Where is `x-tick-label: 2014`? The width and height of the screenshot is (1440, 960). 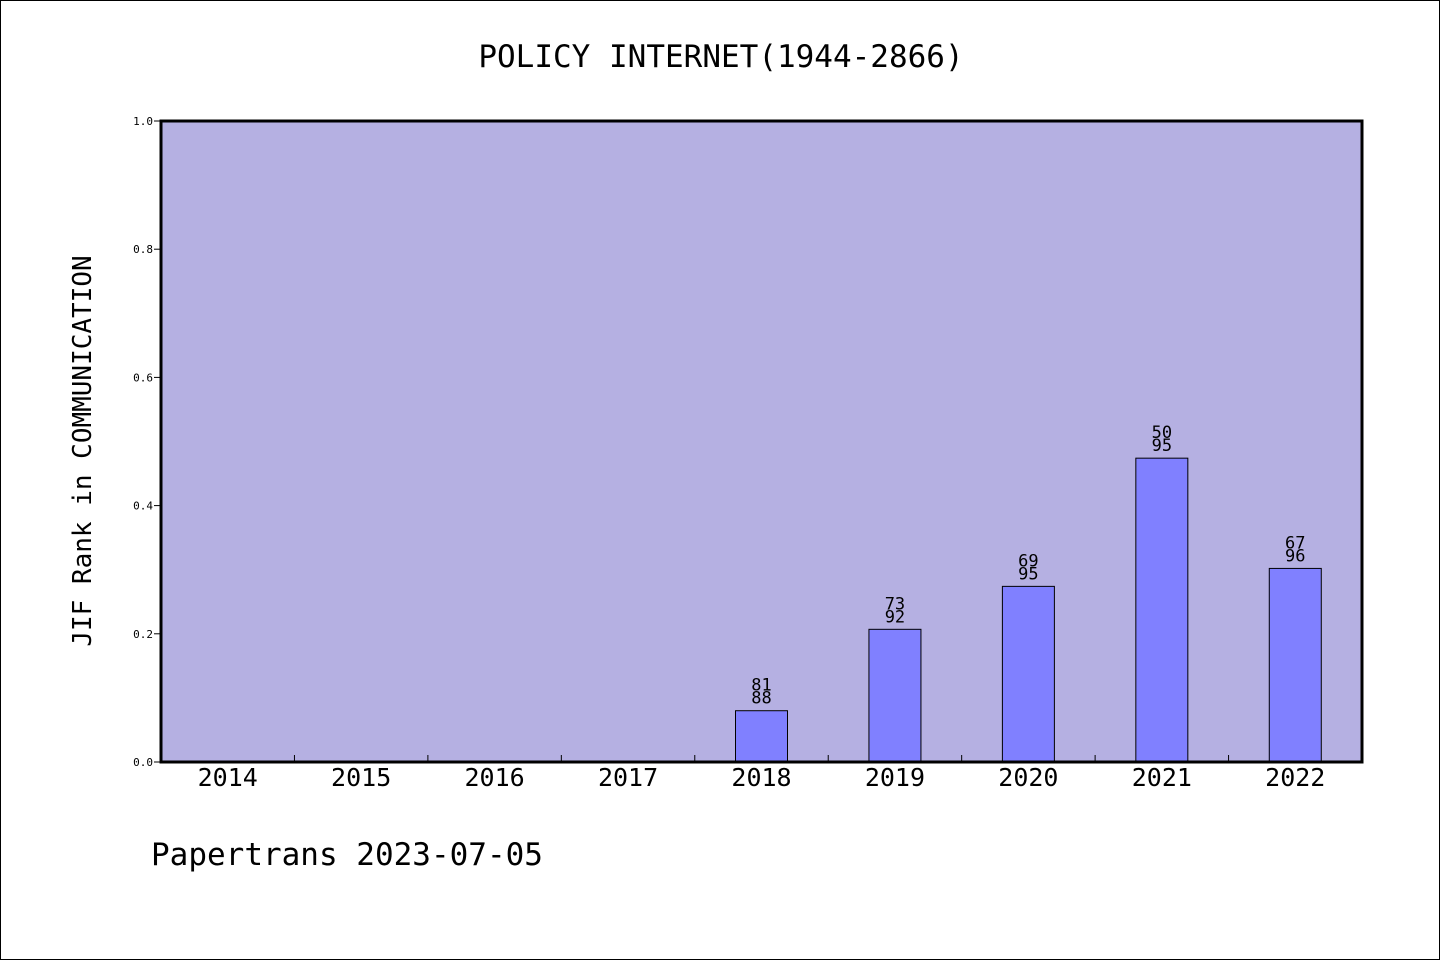
x-tick-label: 2014 is located at coordinates (228, 777).